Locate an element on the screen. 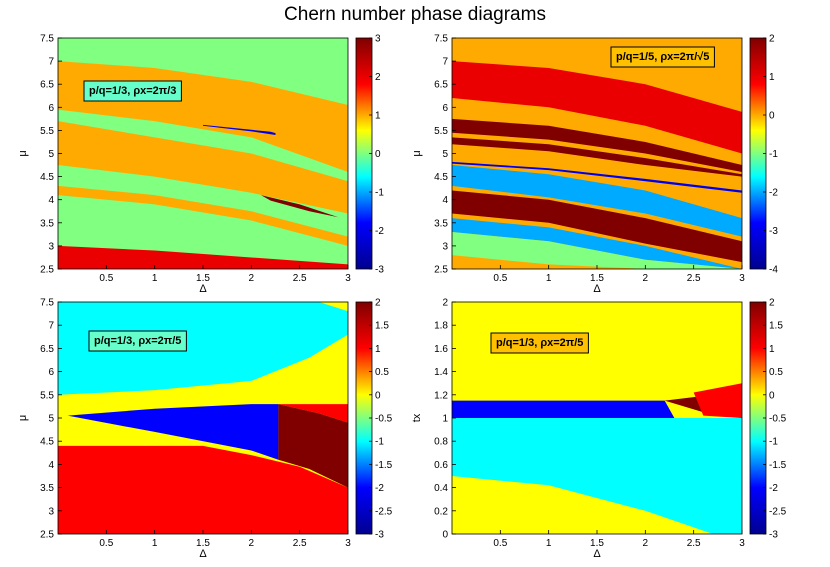  y-tick-label: 0.6 is located at coordinates (441, 465).